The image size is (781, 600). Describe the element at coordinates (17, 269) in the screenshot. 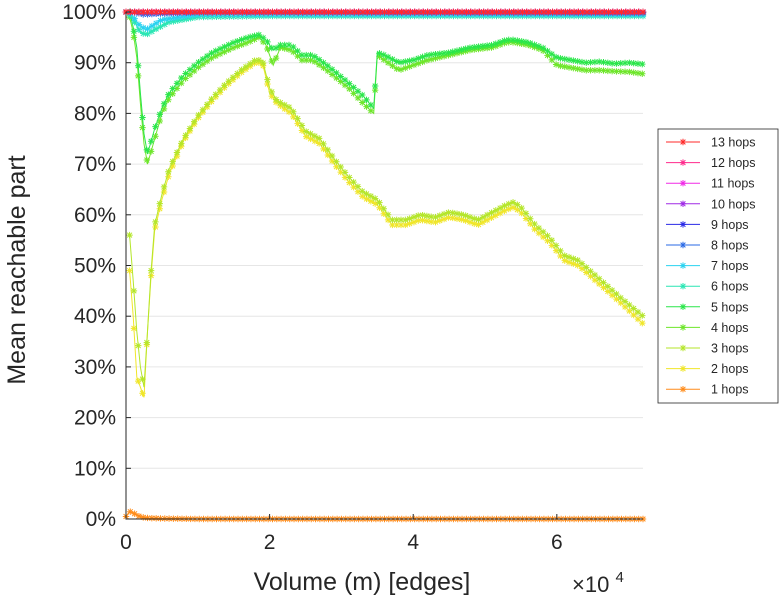

I see `y-axis-label: Mean reachable part` at that location.